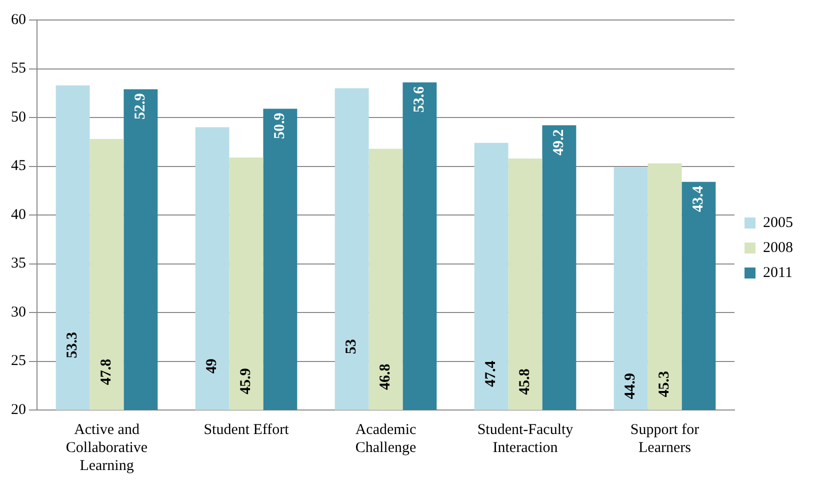 This screenshot has width=821, height=496. I want to click on data-label: 45.9, so click(246, 381).